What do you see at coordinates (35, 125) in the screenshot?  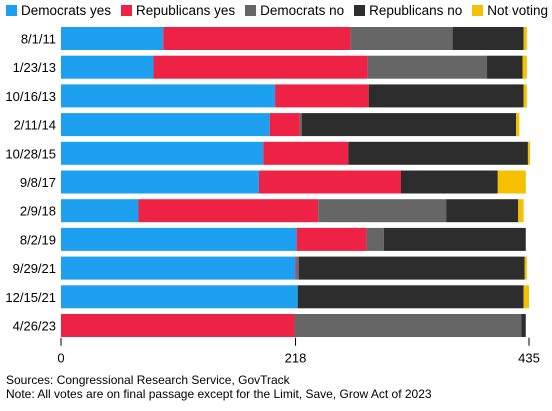 I see `category-label-2-11-14: 2/11/14` at bounding box center [35, 125].